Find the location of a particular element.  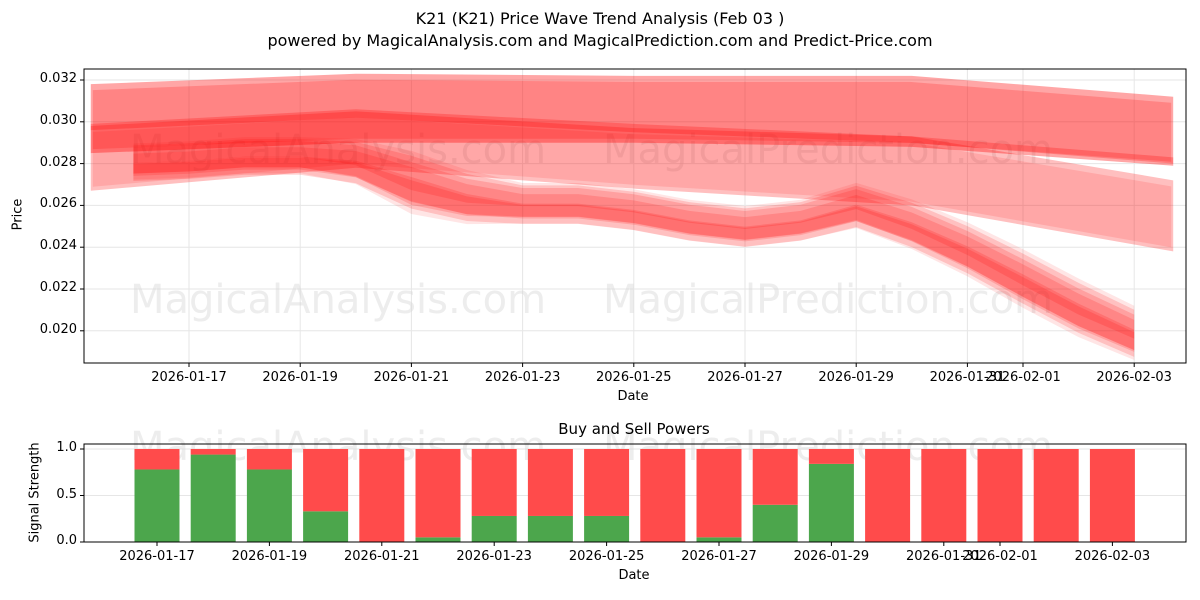

y-axis-label: Price is located at coordinates (18, 214).